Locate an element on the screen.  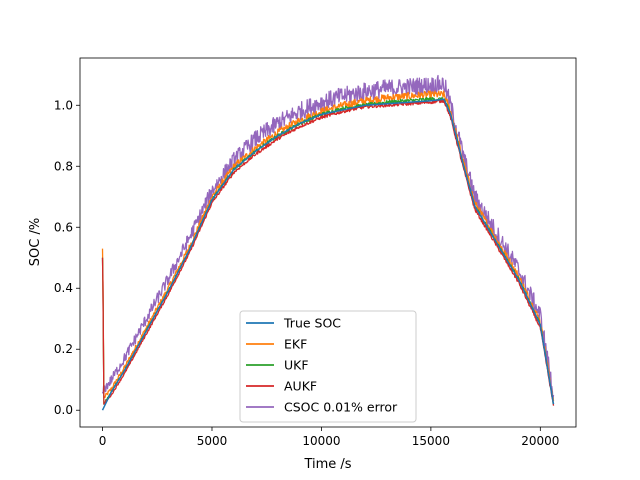
legend-label: UKF is located at coordinates (296, 365).